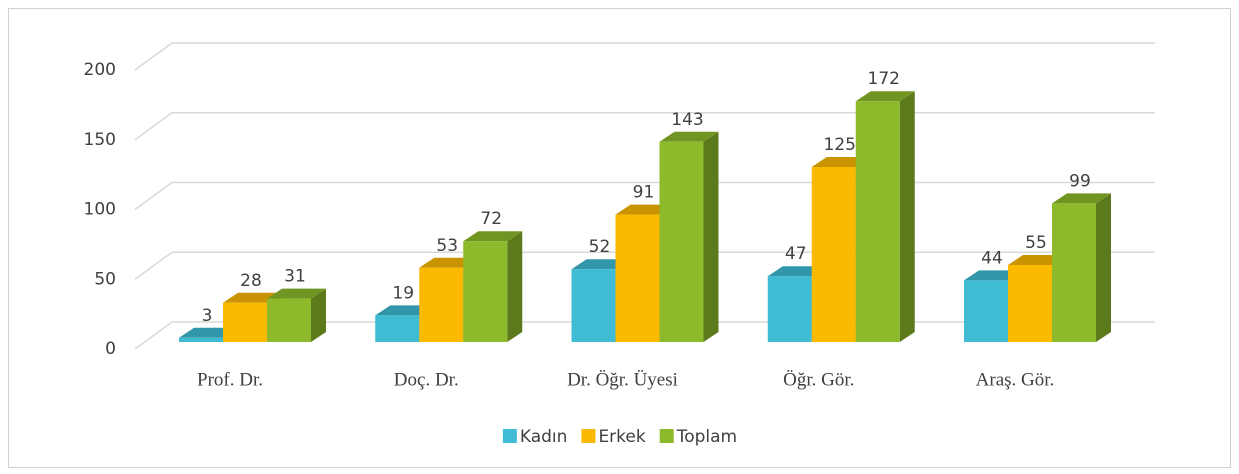 The width and height of the screenshot is (1239, 474). Describe the element at coordinates (207, 316) in the screenshot. I see `value-label: 3` at that location.